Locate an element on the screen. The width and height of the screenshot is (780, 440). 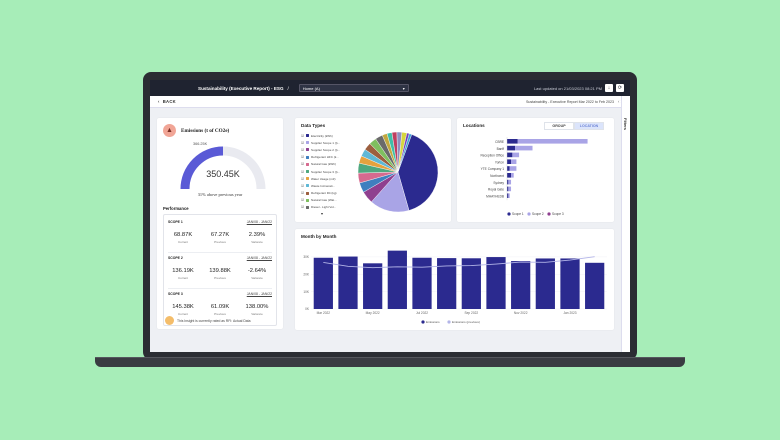
chevron-down-icon: ▾ is located at coordinates (403, 88).